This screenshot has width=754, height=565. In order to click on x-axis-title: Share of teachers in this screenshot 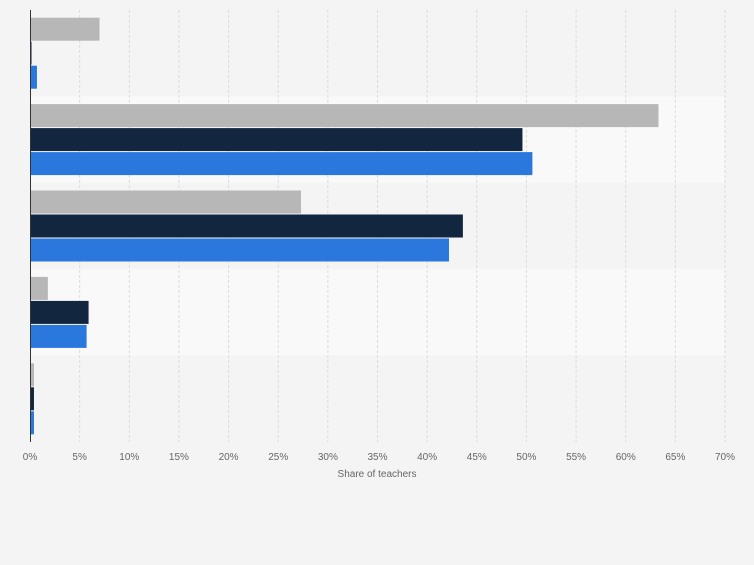, I will do `click(377, 474)`.